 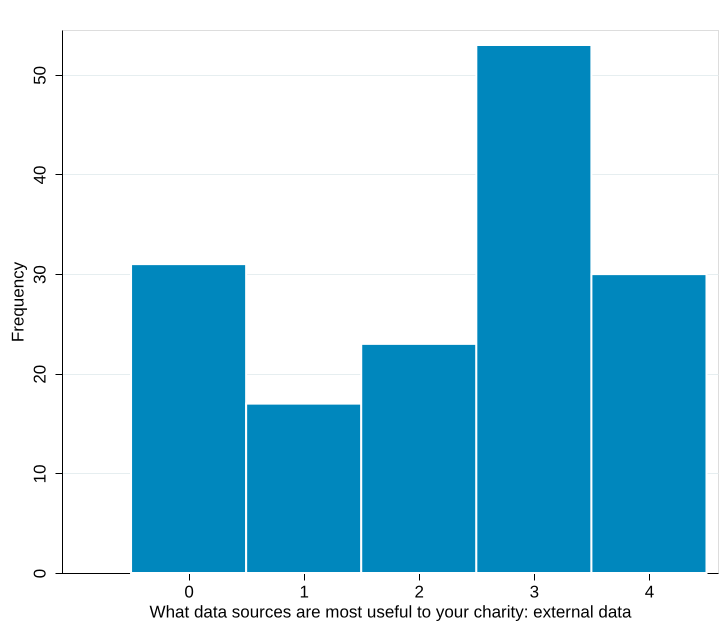 What do you see at coordinates (391, 612) in the screenshot?
I see `x-axis-title: What data sources are most useful to your charity: external data` at bounding box center [391, 612].